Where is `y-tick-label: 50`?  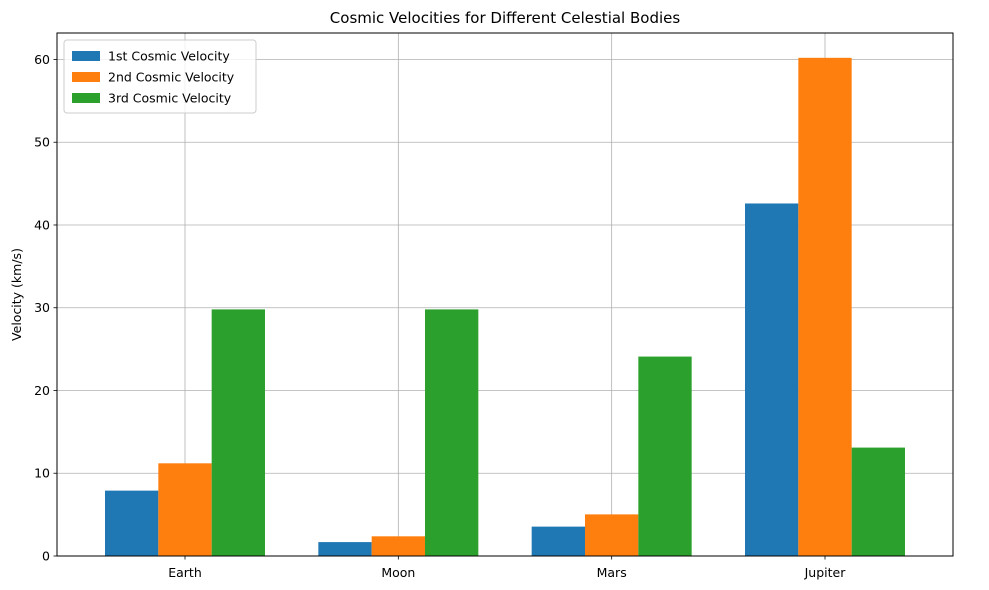 y-tick-label: 50 is located at coordinates (42, 142).